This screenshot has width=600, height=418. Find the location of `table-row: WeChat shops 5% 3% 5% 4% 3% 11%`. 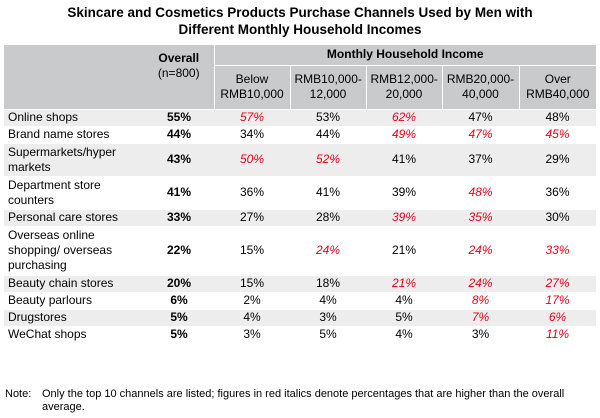

table-row: WeChat shops 5% 3% 5% 4% 3% 11% is located at coordinates (300, 334).